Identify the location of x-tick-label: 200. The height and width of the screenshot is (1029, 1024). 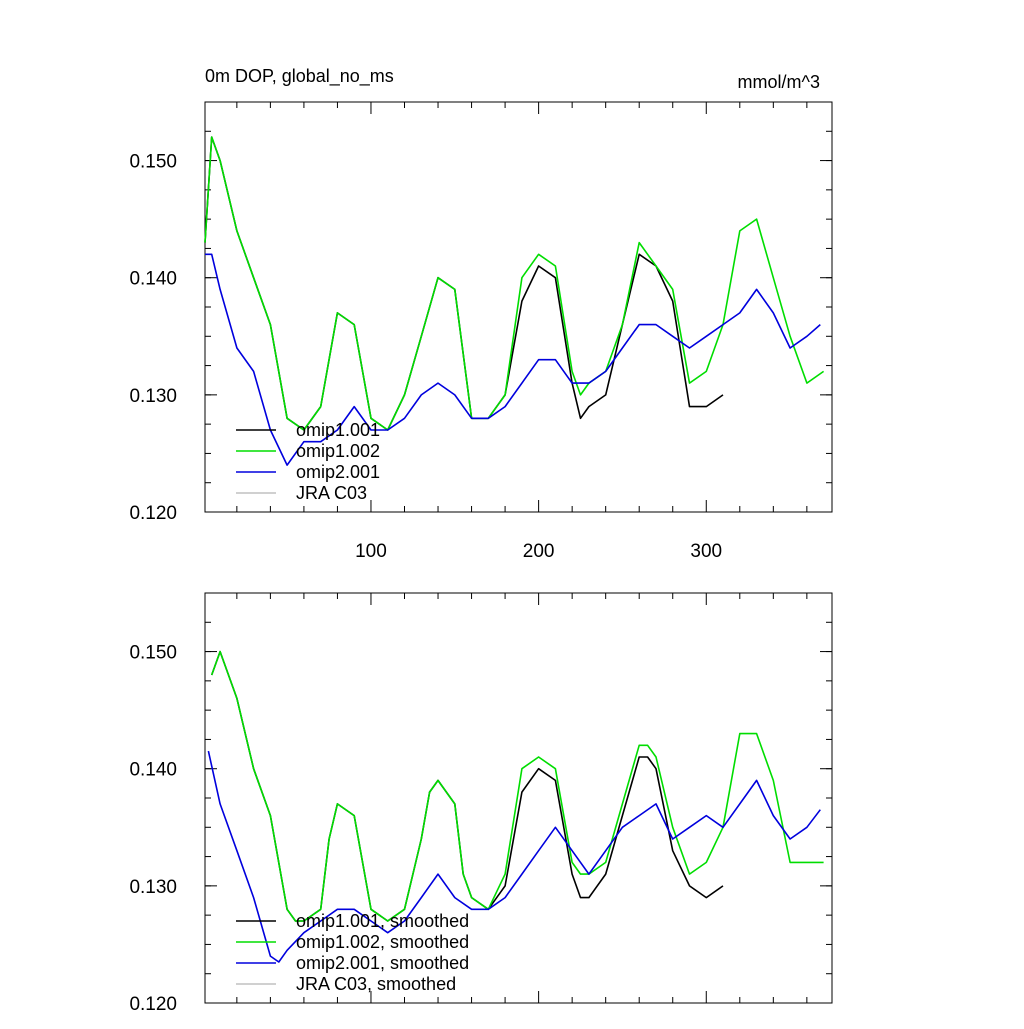
(539, 551).